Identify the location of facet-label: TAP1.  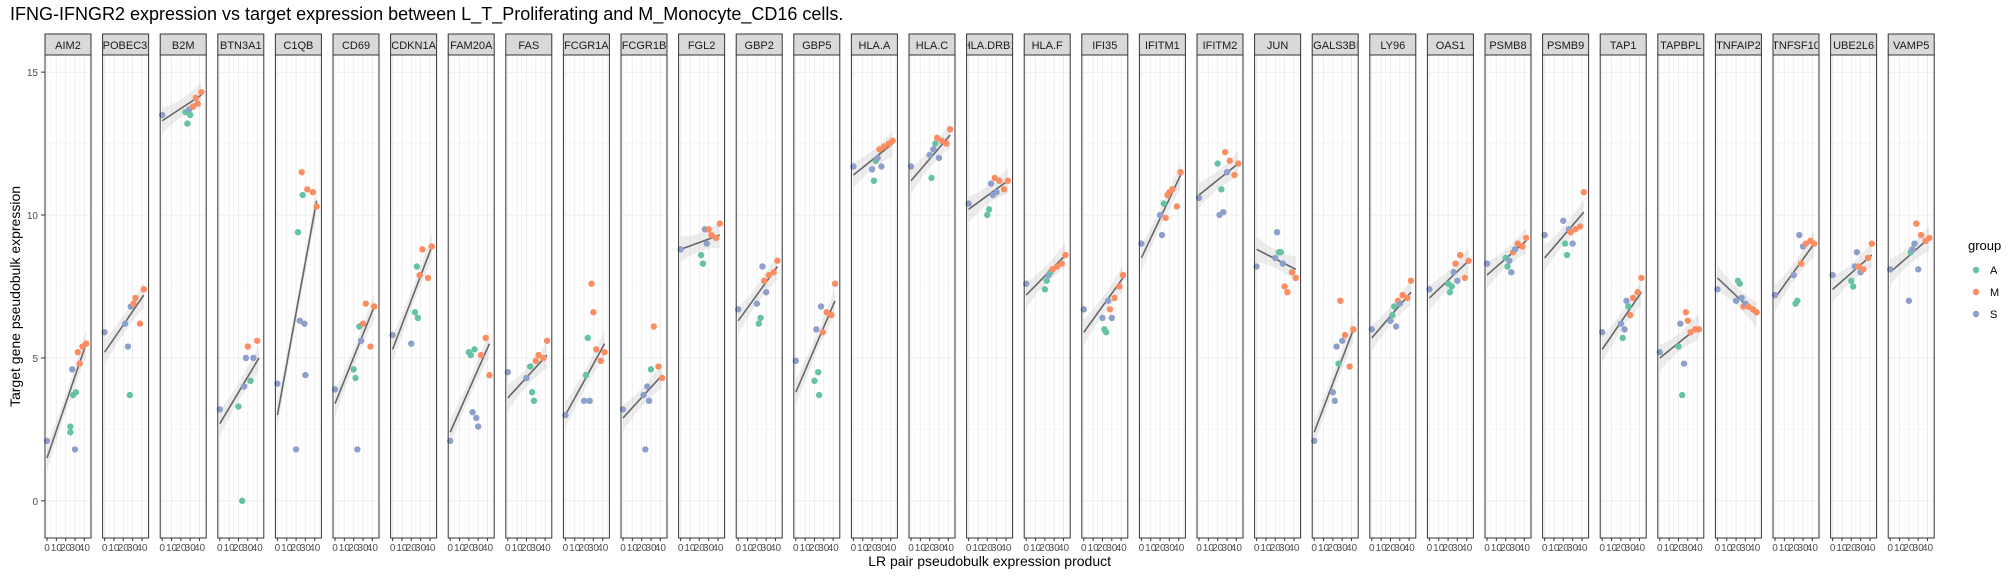
(1623, 46).